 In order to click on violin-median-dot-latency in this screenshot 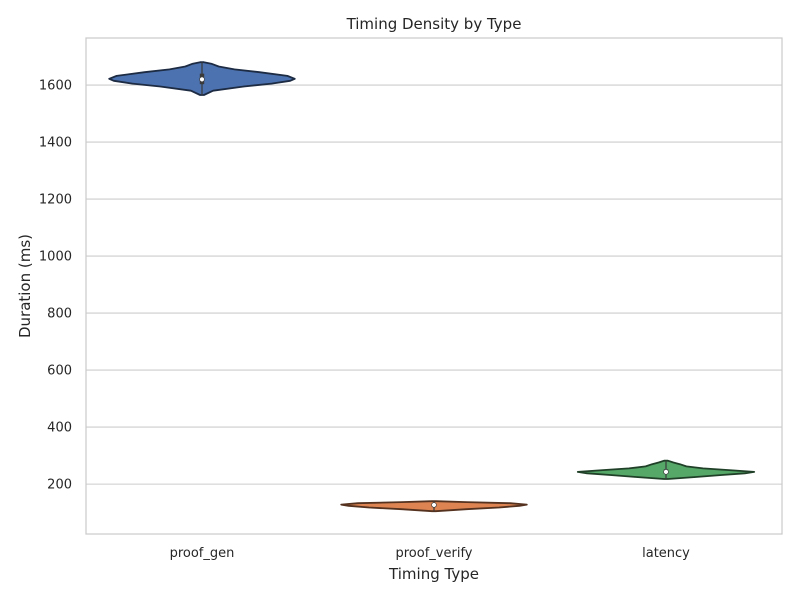, I will do `click(666, 472)`.